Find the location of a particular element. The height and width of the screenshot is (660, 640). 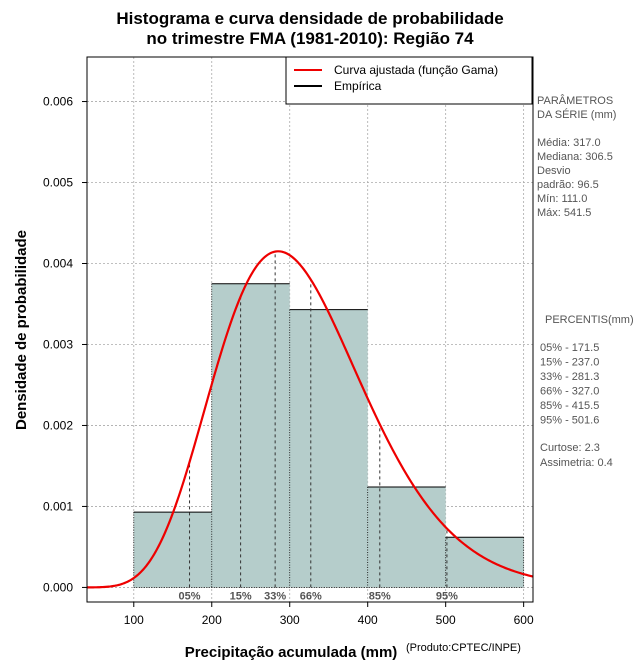

x-tick-label: 100 is located at coordinates (134, 620).